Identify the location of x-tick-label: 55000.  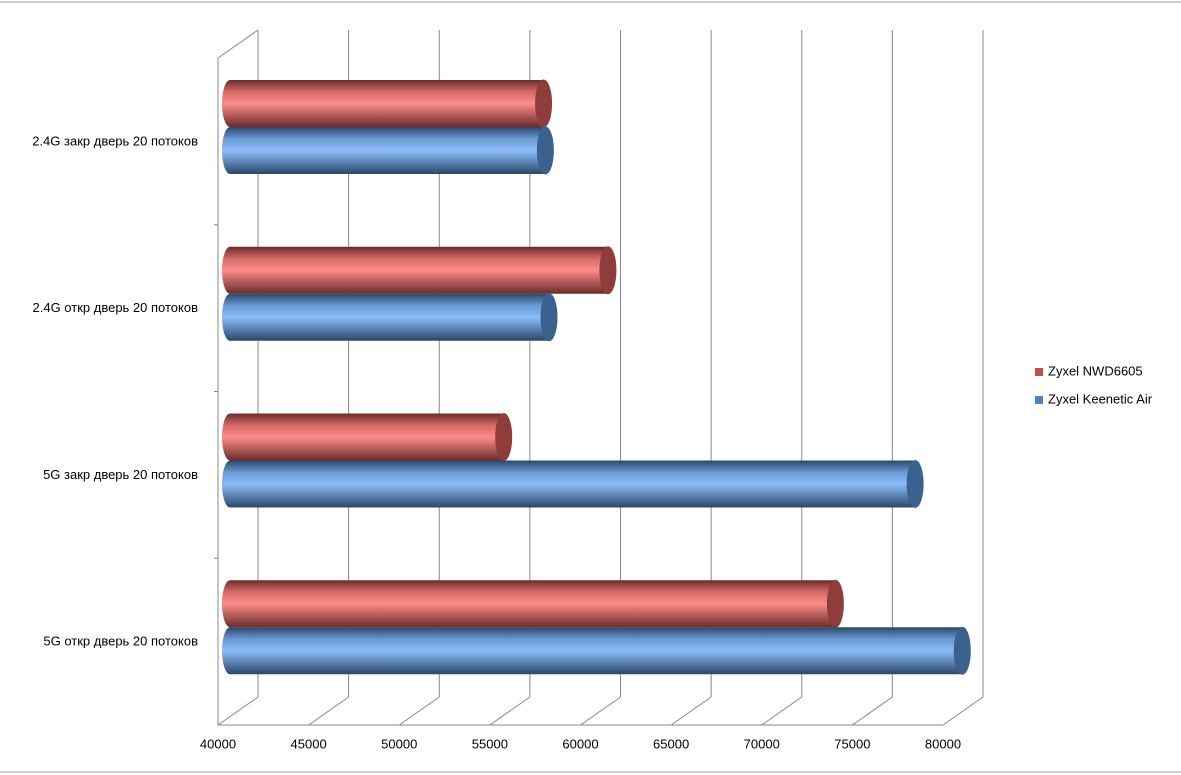
(490, 743).